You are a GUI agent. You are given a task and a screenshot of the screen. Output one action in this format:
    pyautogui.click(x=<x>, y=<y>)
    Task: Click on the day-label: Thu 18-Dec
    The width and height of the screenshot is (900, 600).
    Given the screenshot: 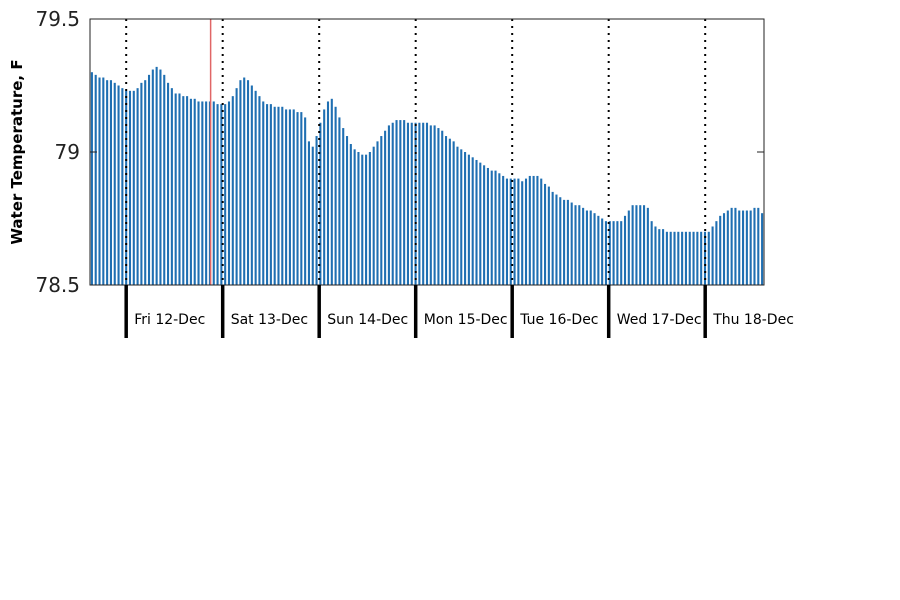 What is the action you would take?
    pyautogui.click(x=753, y=320)
    